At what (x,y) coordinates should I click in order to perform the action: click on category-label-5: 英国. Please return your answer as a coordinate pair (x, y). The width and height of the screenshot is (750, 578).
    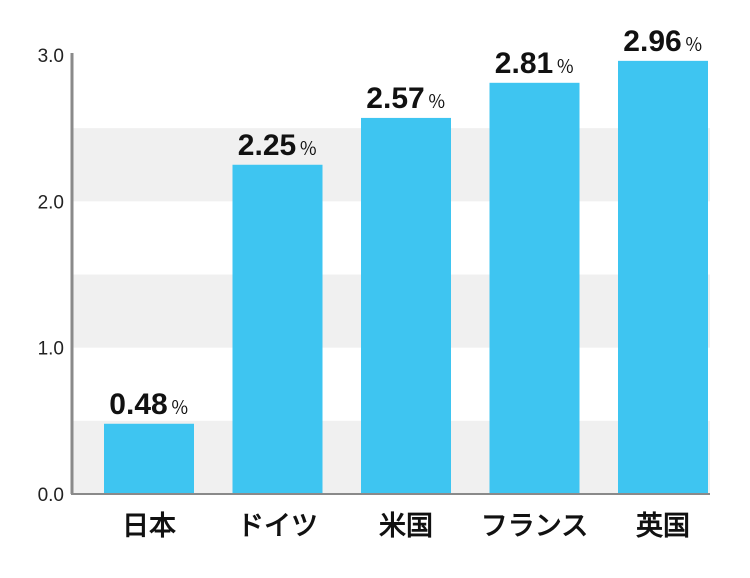
    Looking at the image, I should click on (663, 526).